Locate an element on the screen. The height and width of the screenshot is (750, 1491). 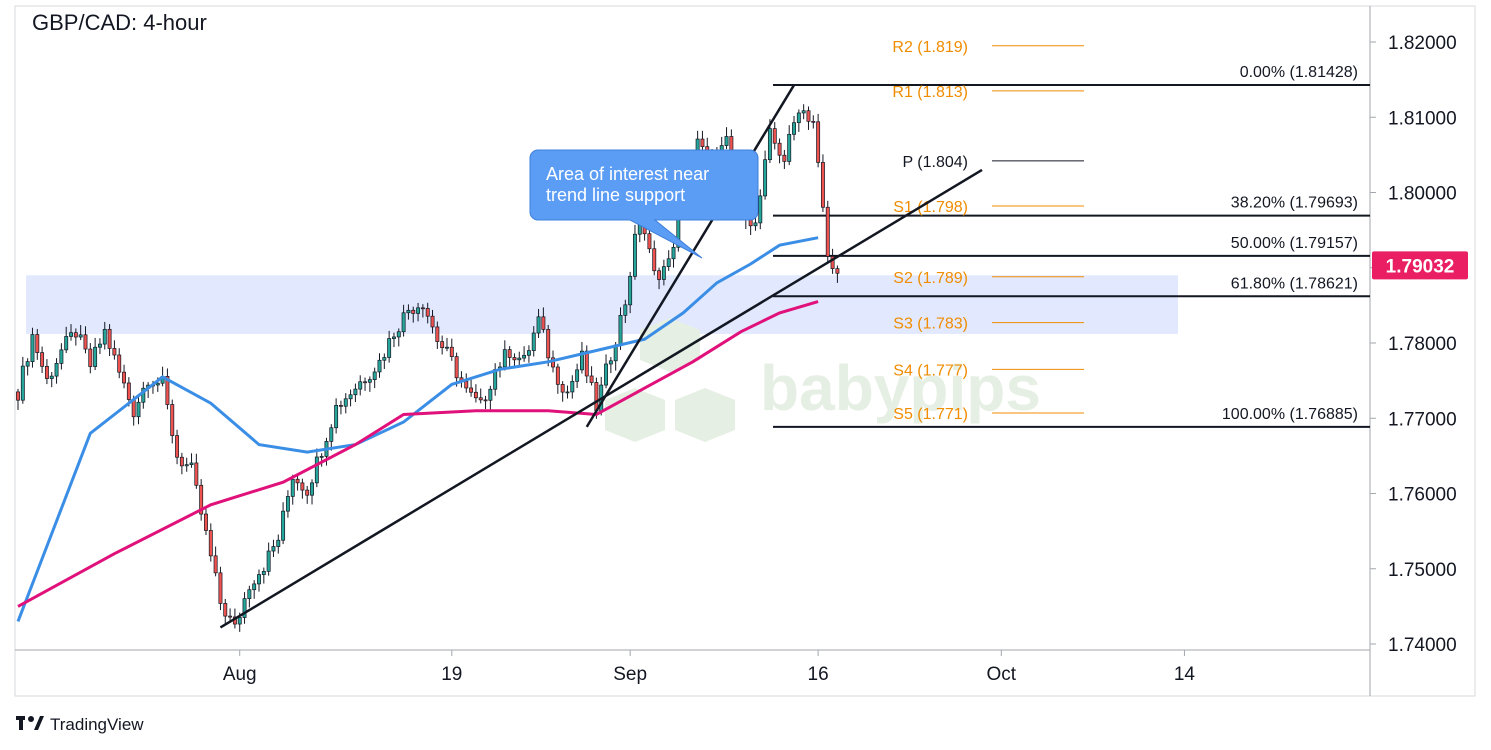
trend-line is located at coordinates (690, 256).